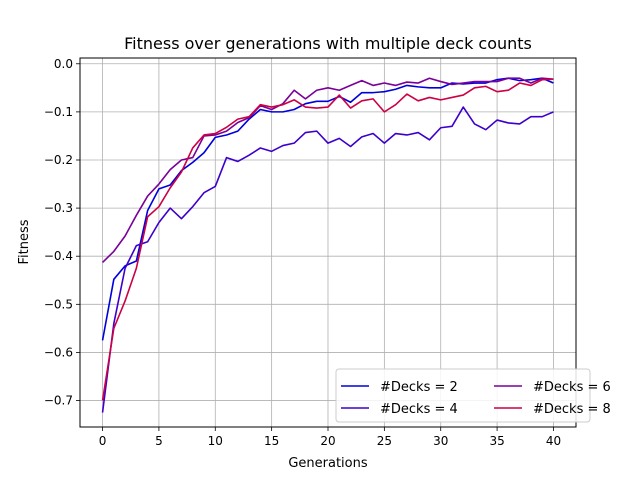  What do you see at coordinates (58, 208) in the screenshot?
I see `y-tick-label: −0.3` at bounding box center [58, 208].